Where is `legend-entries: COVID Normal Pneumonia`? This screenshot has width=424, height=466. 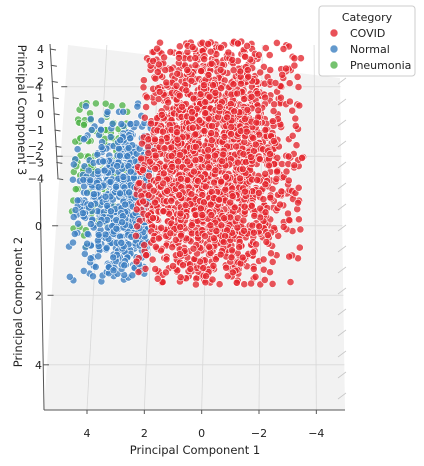
legend-entries: COVID Normal Pneumonia is located at coordinates (370, 49).